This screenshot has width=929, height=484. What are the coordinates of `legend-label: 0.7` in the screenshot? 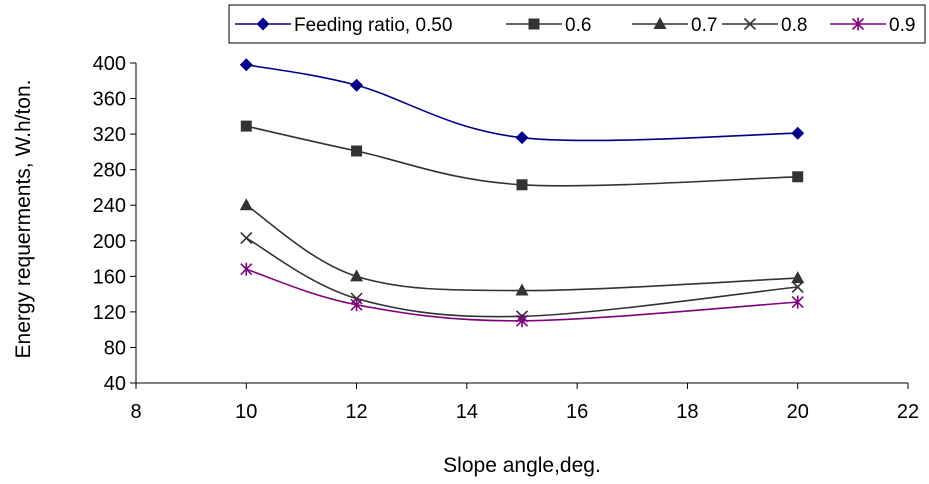 It's located at (704, 25).